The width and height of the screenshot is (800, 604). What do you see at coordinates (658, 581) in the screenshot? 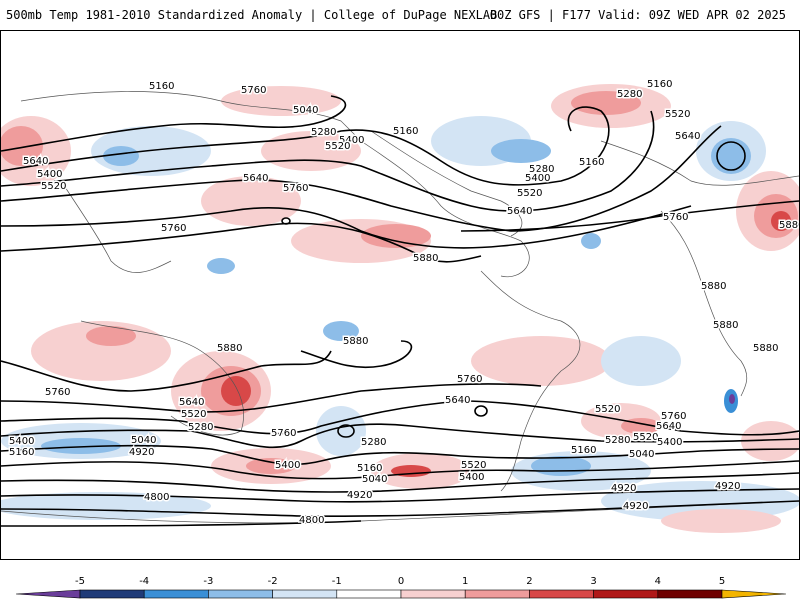
I see `colorbar-tick-label: 4` at bounding box center [658, 581].